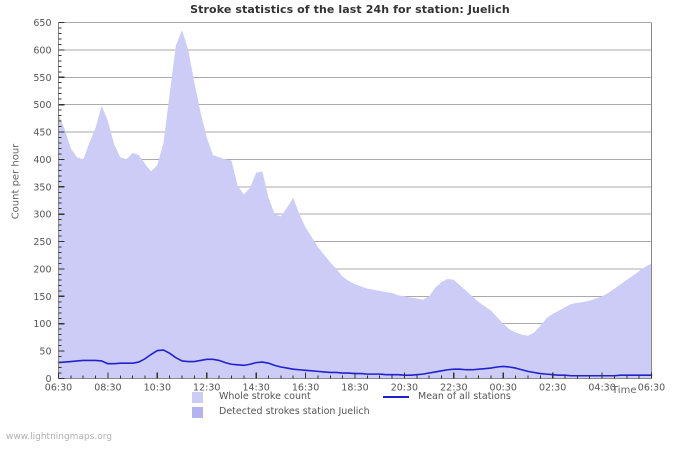  What do you see at coordinates (294, 411) in the screenshot?
I see `legend-label-detected-strokes: Detected strokes station Juelich` at bounding box center [294, 411].